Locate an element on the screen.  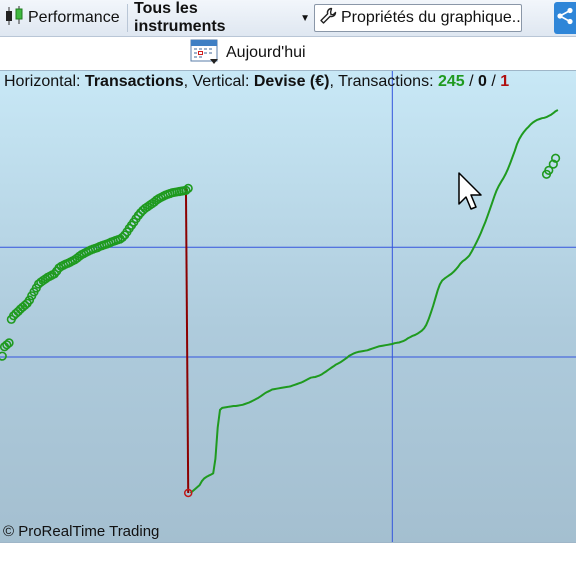
calendar-icon is located at coordinates (205, 53).